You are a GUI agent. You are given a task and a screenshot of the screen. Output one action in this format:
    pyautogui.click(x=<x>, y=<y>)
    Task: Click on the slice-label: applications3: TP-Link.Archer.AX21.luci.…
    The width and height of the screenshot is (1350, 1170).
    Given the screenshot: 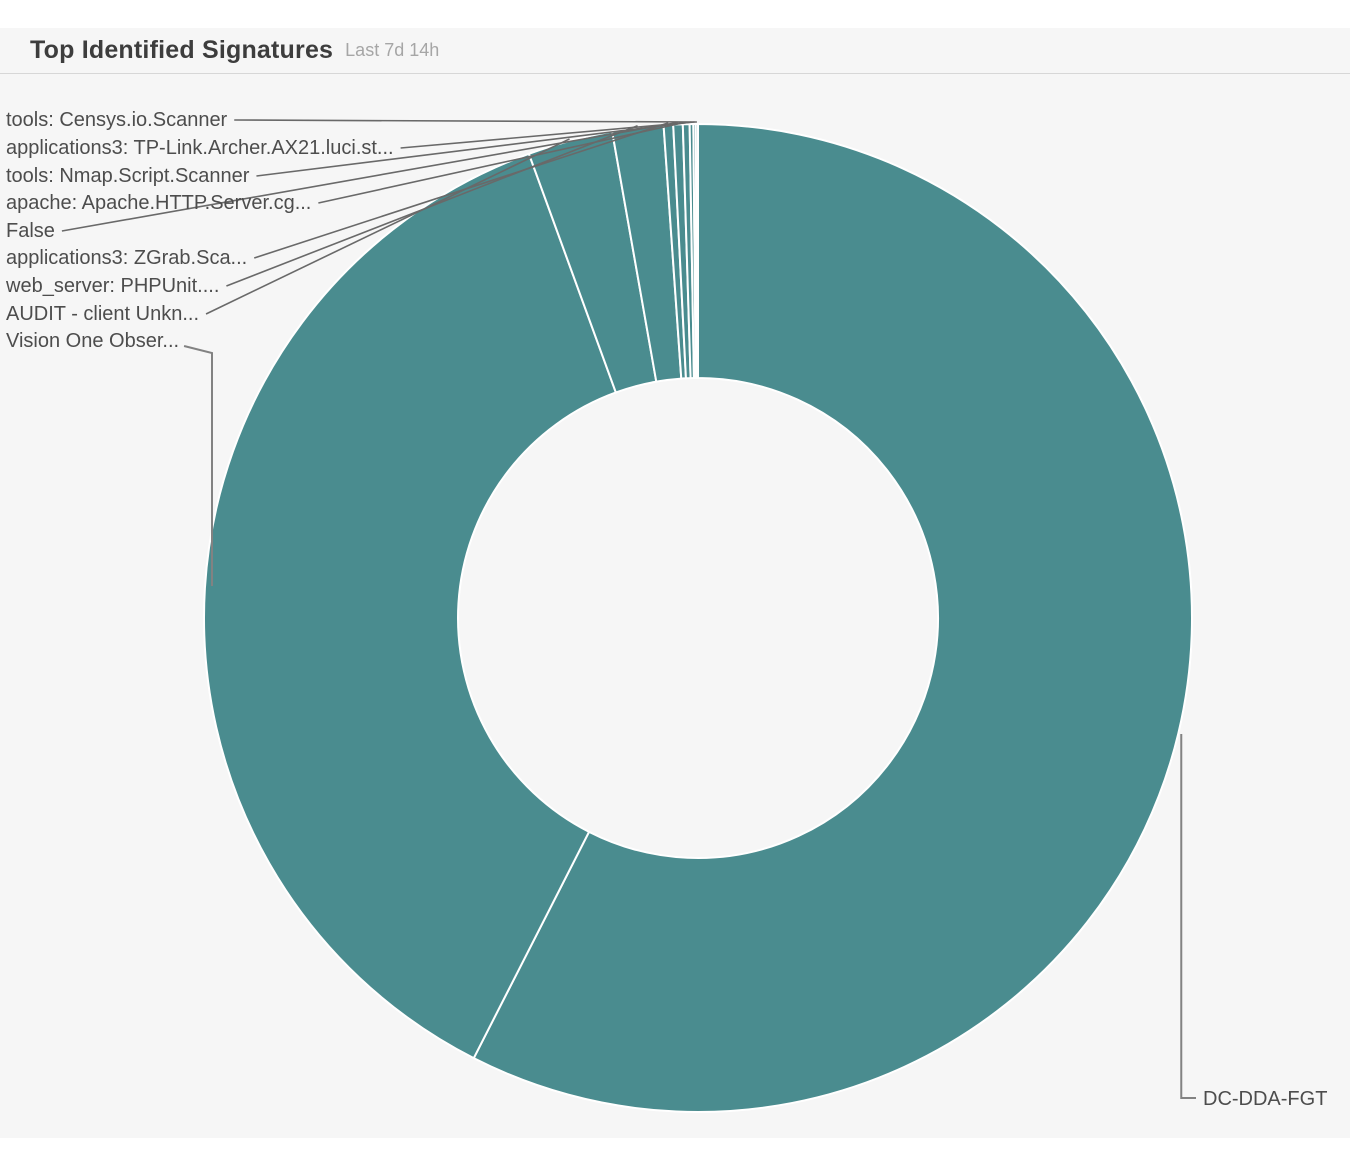 What is the action you would take?
    pyautogui.click(x=200, y=148)
    